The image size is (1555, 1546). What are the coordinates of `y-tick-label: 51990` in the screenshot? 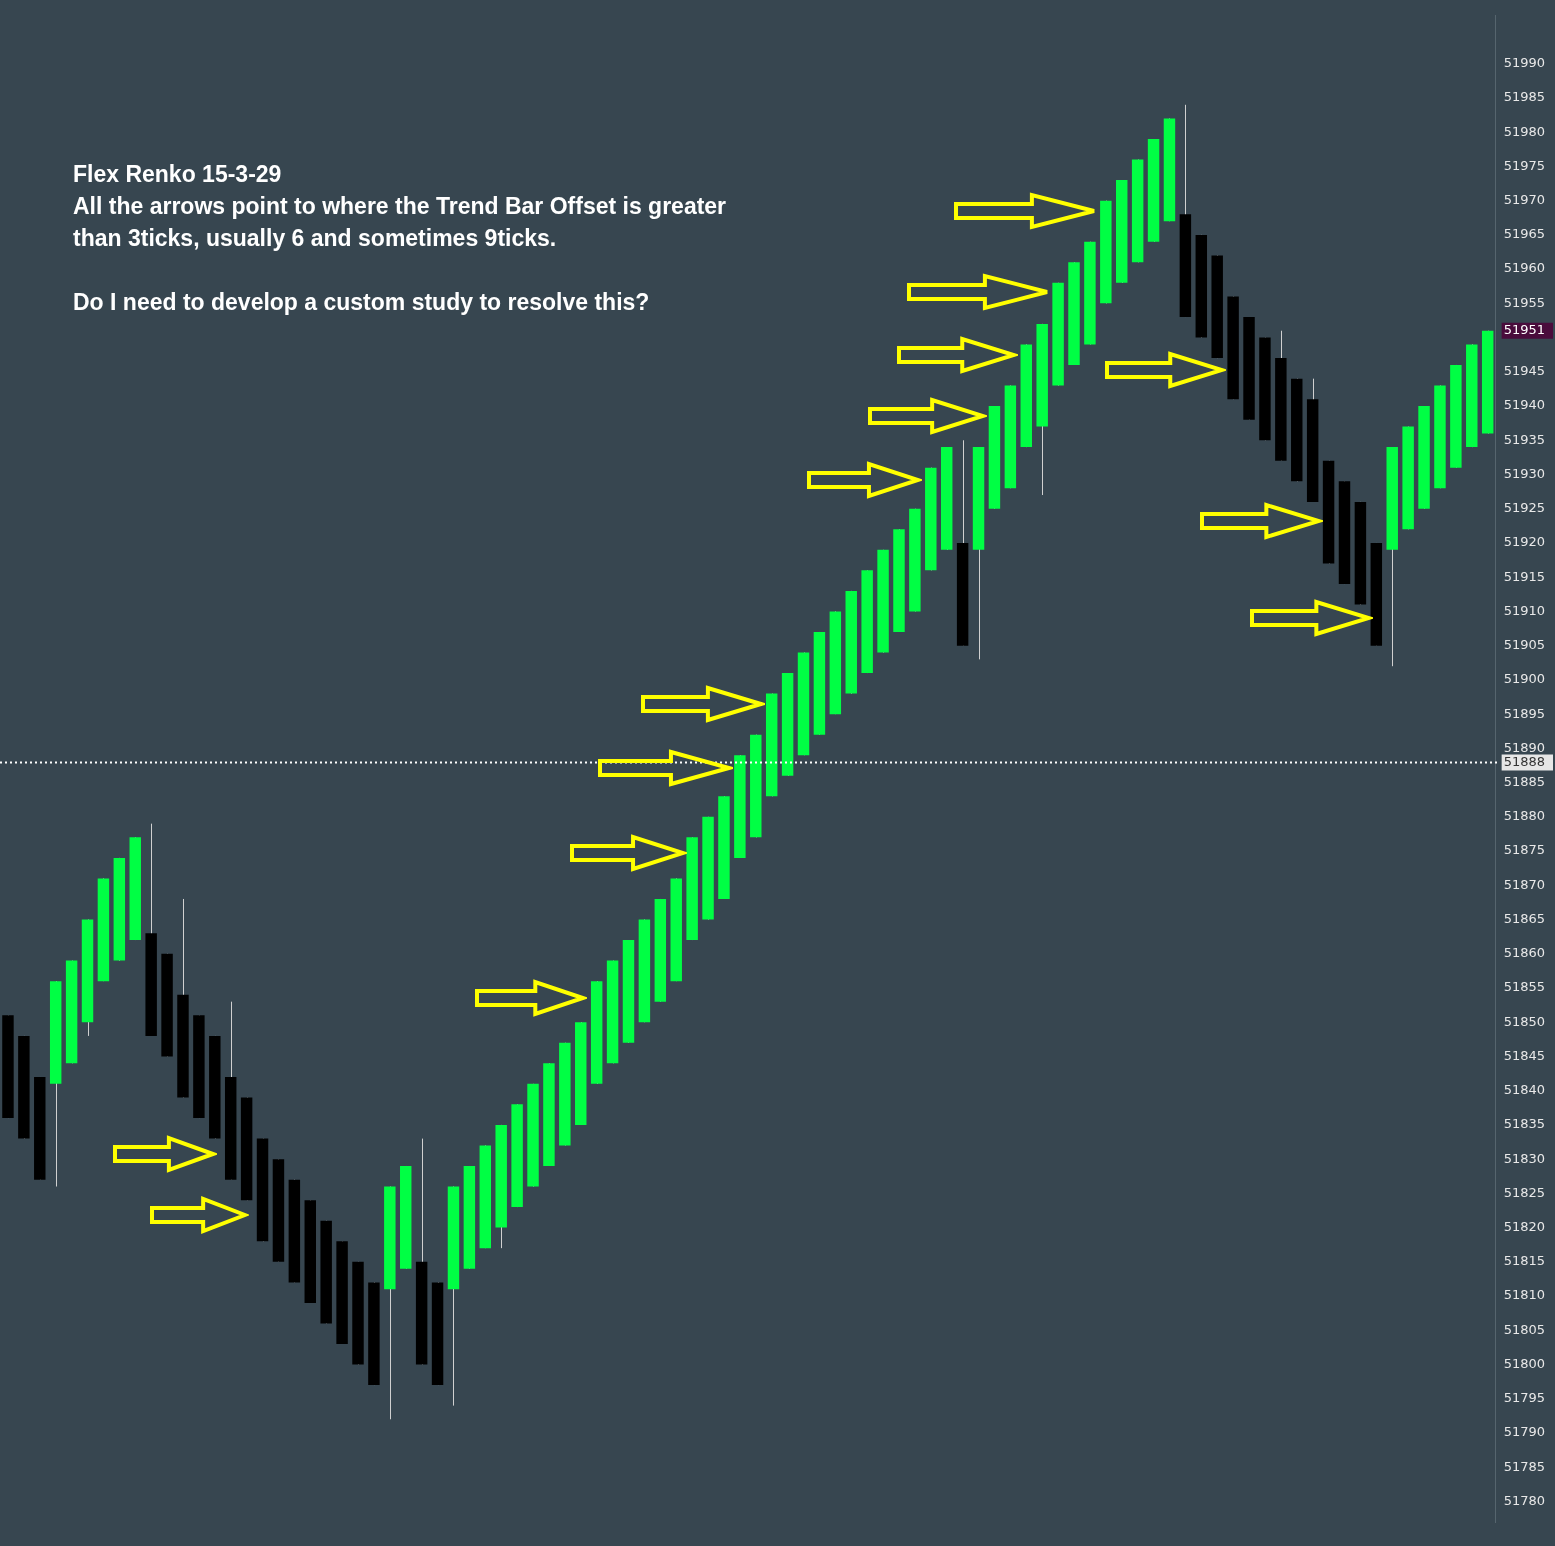 It's located at (1524, 63).